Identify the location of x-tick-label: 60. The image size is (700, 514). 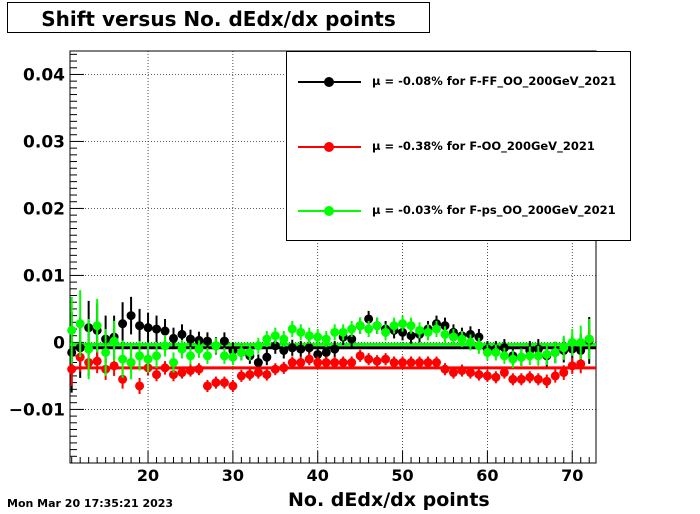
(487, 475).